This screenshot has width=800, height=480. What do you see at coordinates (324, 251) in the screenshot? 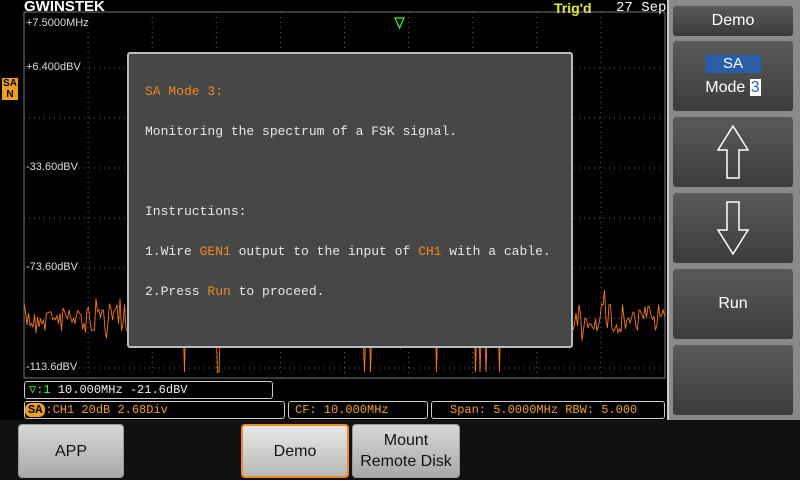
I see `text: output to the input of` at bounding box center [324, 251].